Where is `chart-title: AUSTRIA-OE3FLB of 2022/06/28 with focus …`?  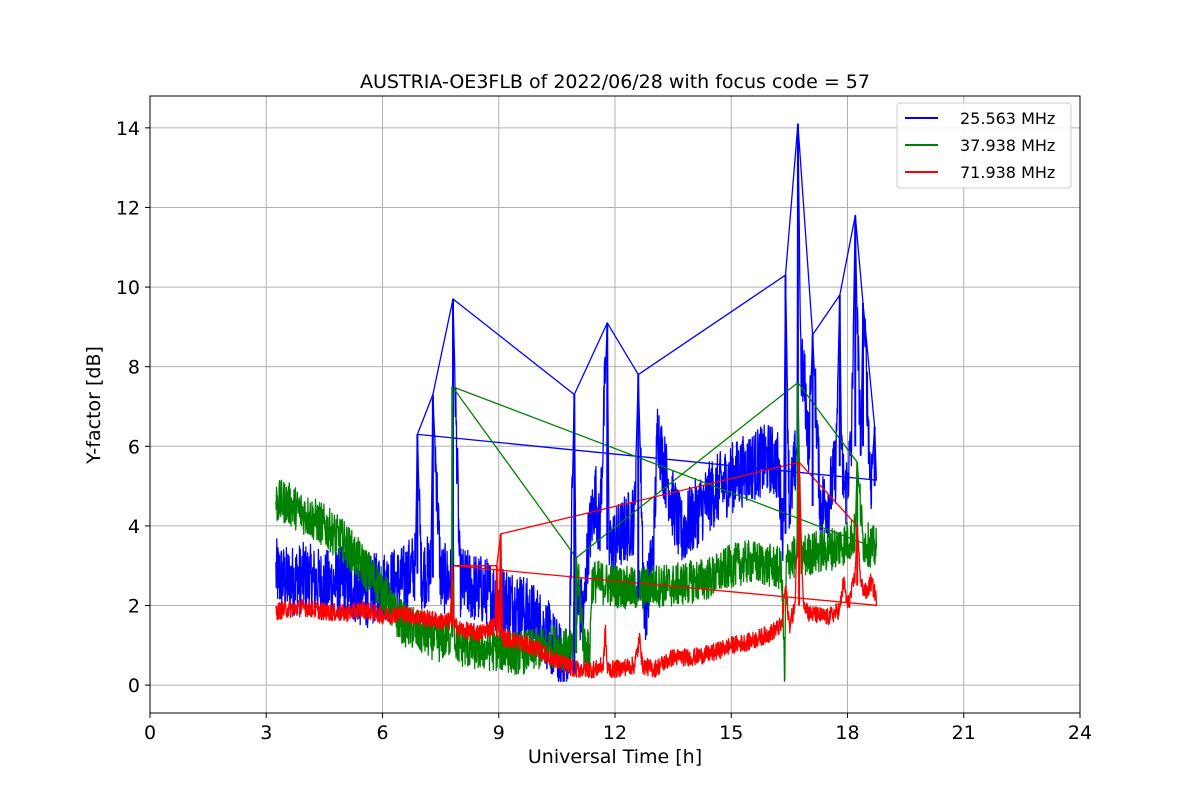
chart-title: AUSTRIA-OE3FLB of 2022/06/28 with focus … is located at coordinates (615, 82).